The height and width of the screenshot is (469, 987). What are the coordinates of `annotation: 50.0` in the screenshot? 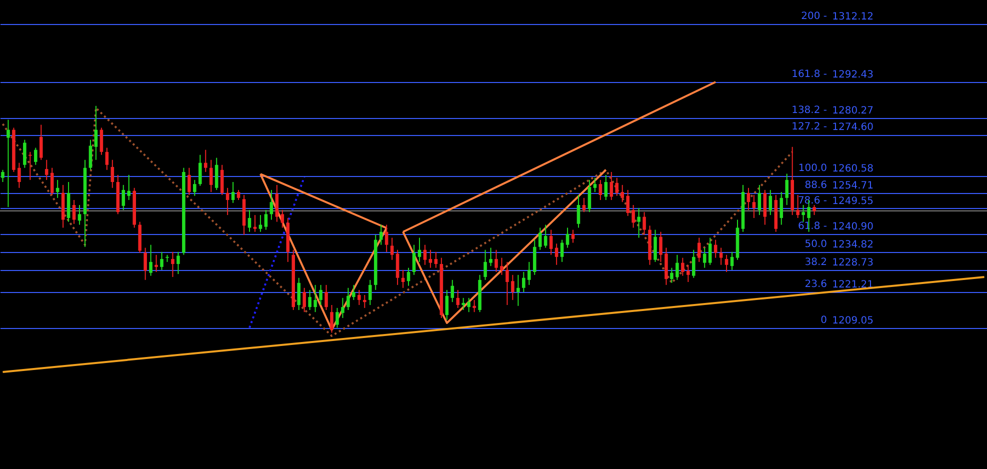 It's located at (815, 244).